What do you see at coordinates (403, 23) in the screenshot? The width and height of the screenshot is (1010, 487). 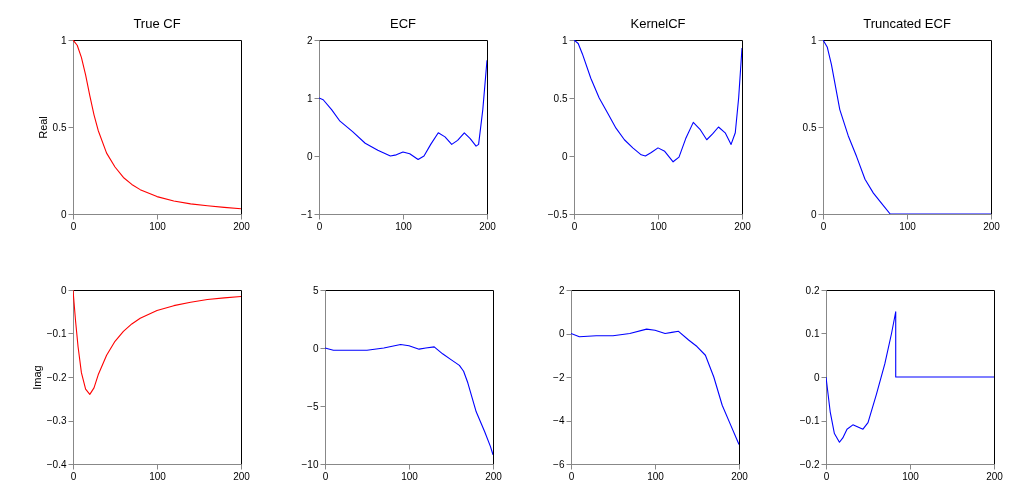 I see `chart-title: ECF` at bounding box center [403, 23].